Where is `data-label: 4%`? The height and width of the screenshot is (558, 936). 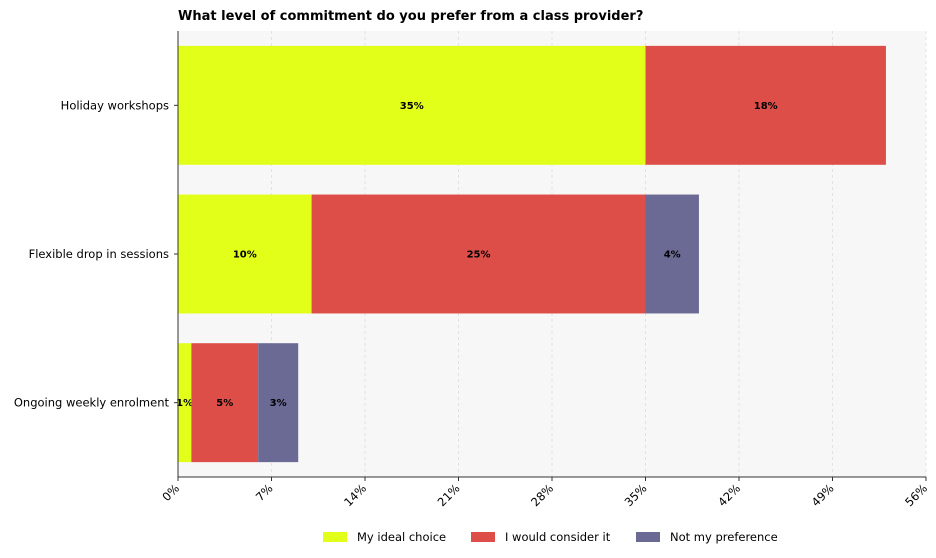 data-label: 4% is located at coordinates (672, 255).